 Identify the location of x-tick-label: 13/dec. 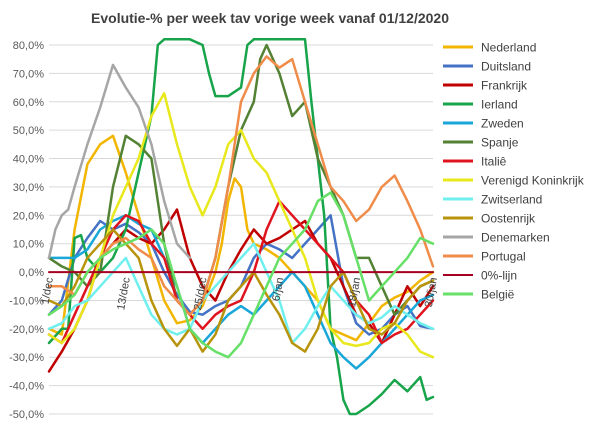
(124, 293).